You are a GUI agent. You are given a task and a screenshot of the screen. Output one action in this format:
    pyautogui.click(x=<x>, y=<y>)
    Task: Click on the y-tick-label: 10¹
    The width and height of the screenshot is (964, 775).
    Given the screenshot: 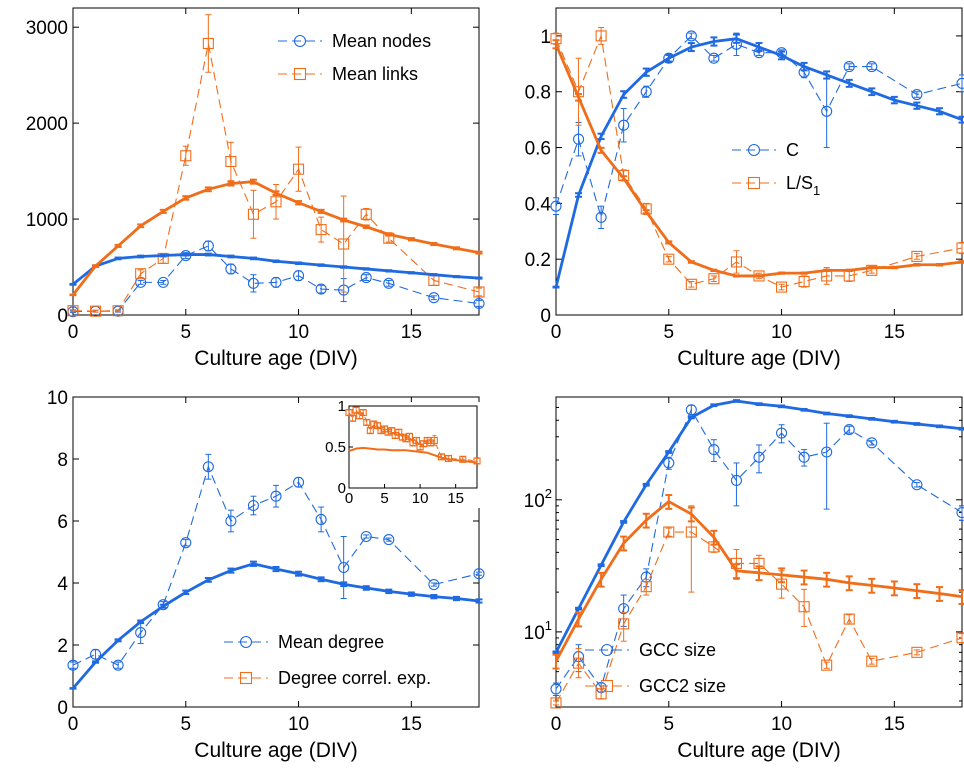 What is the action you would take?
    pyautogui.click(x=538, y=631)
    